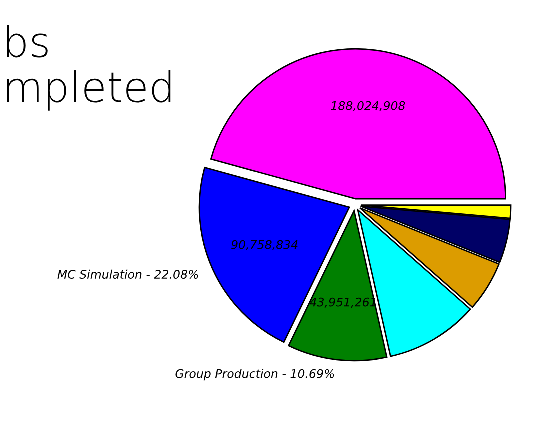 The width and height of the screenshot is (540, 424). I want to click on chart-title: bs mpleted, so click(89, 68).